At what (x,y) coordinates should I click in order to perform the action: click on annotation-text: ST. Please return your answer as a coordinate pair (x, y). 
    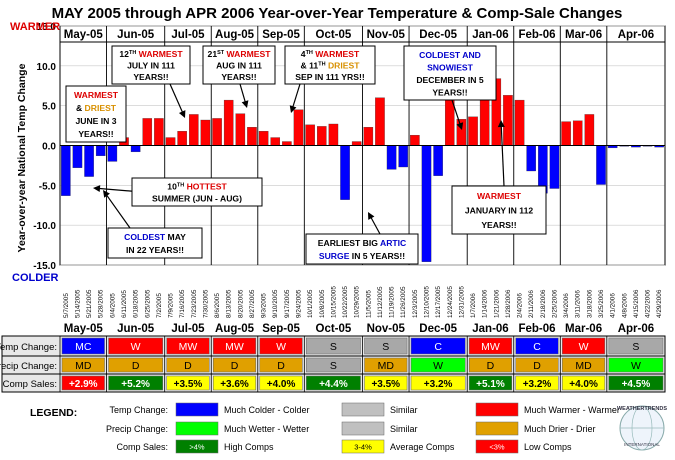
    Looking at the image, I should click on (221, 53).